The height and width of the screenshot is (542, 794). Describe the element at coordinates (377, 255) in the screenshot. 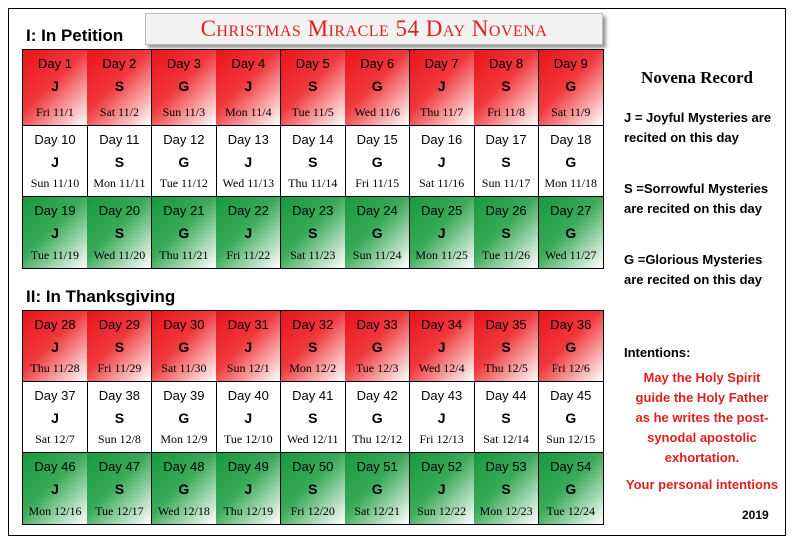

I see `date: Sun 11/24` at that location.